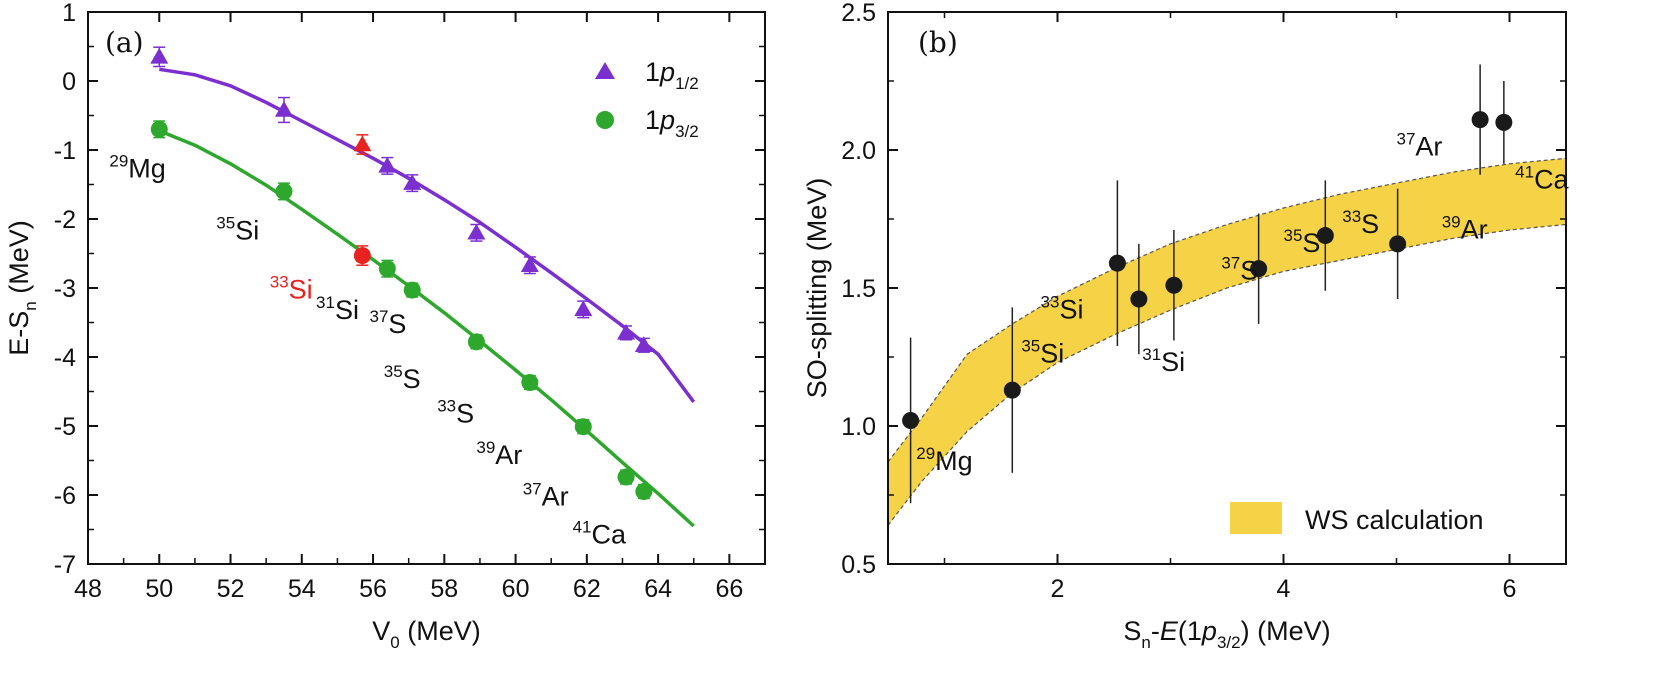 The height and width of the screenshot is (689, 1660). I want to click on nucleus-label: 31Si, so click(337, 309).